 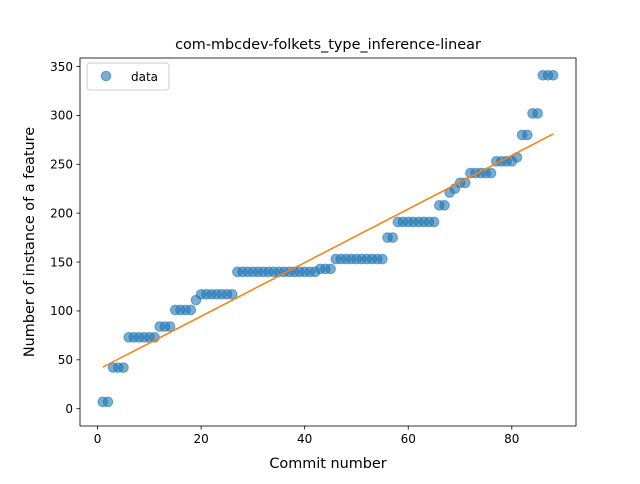 I want to click on y-tick-label: 300, so click(x=61, y=116).